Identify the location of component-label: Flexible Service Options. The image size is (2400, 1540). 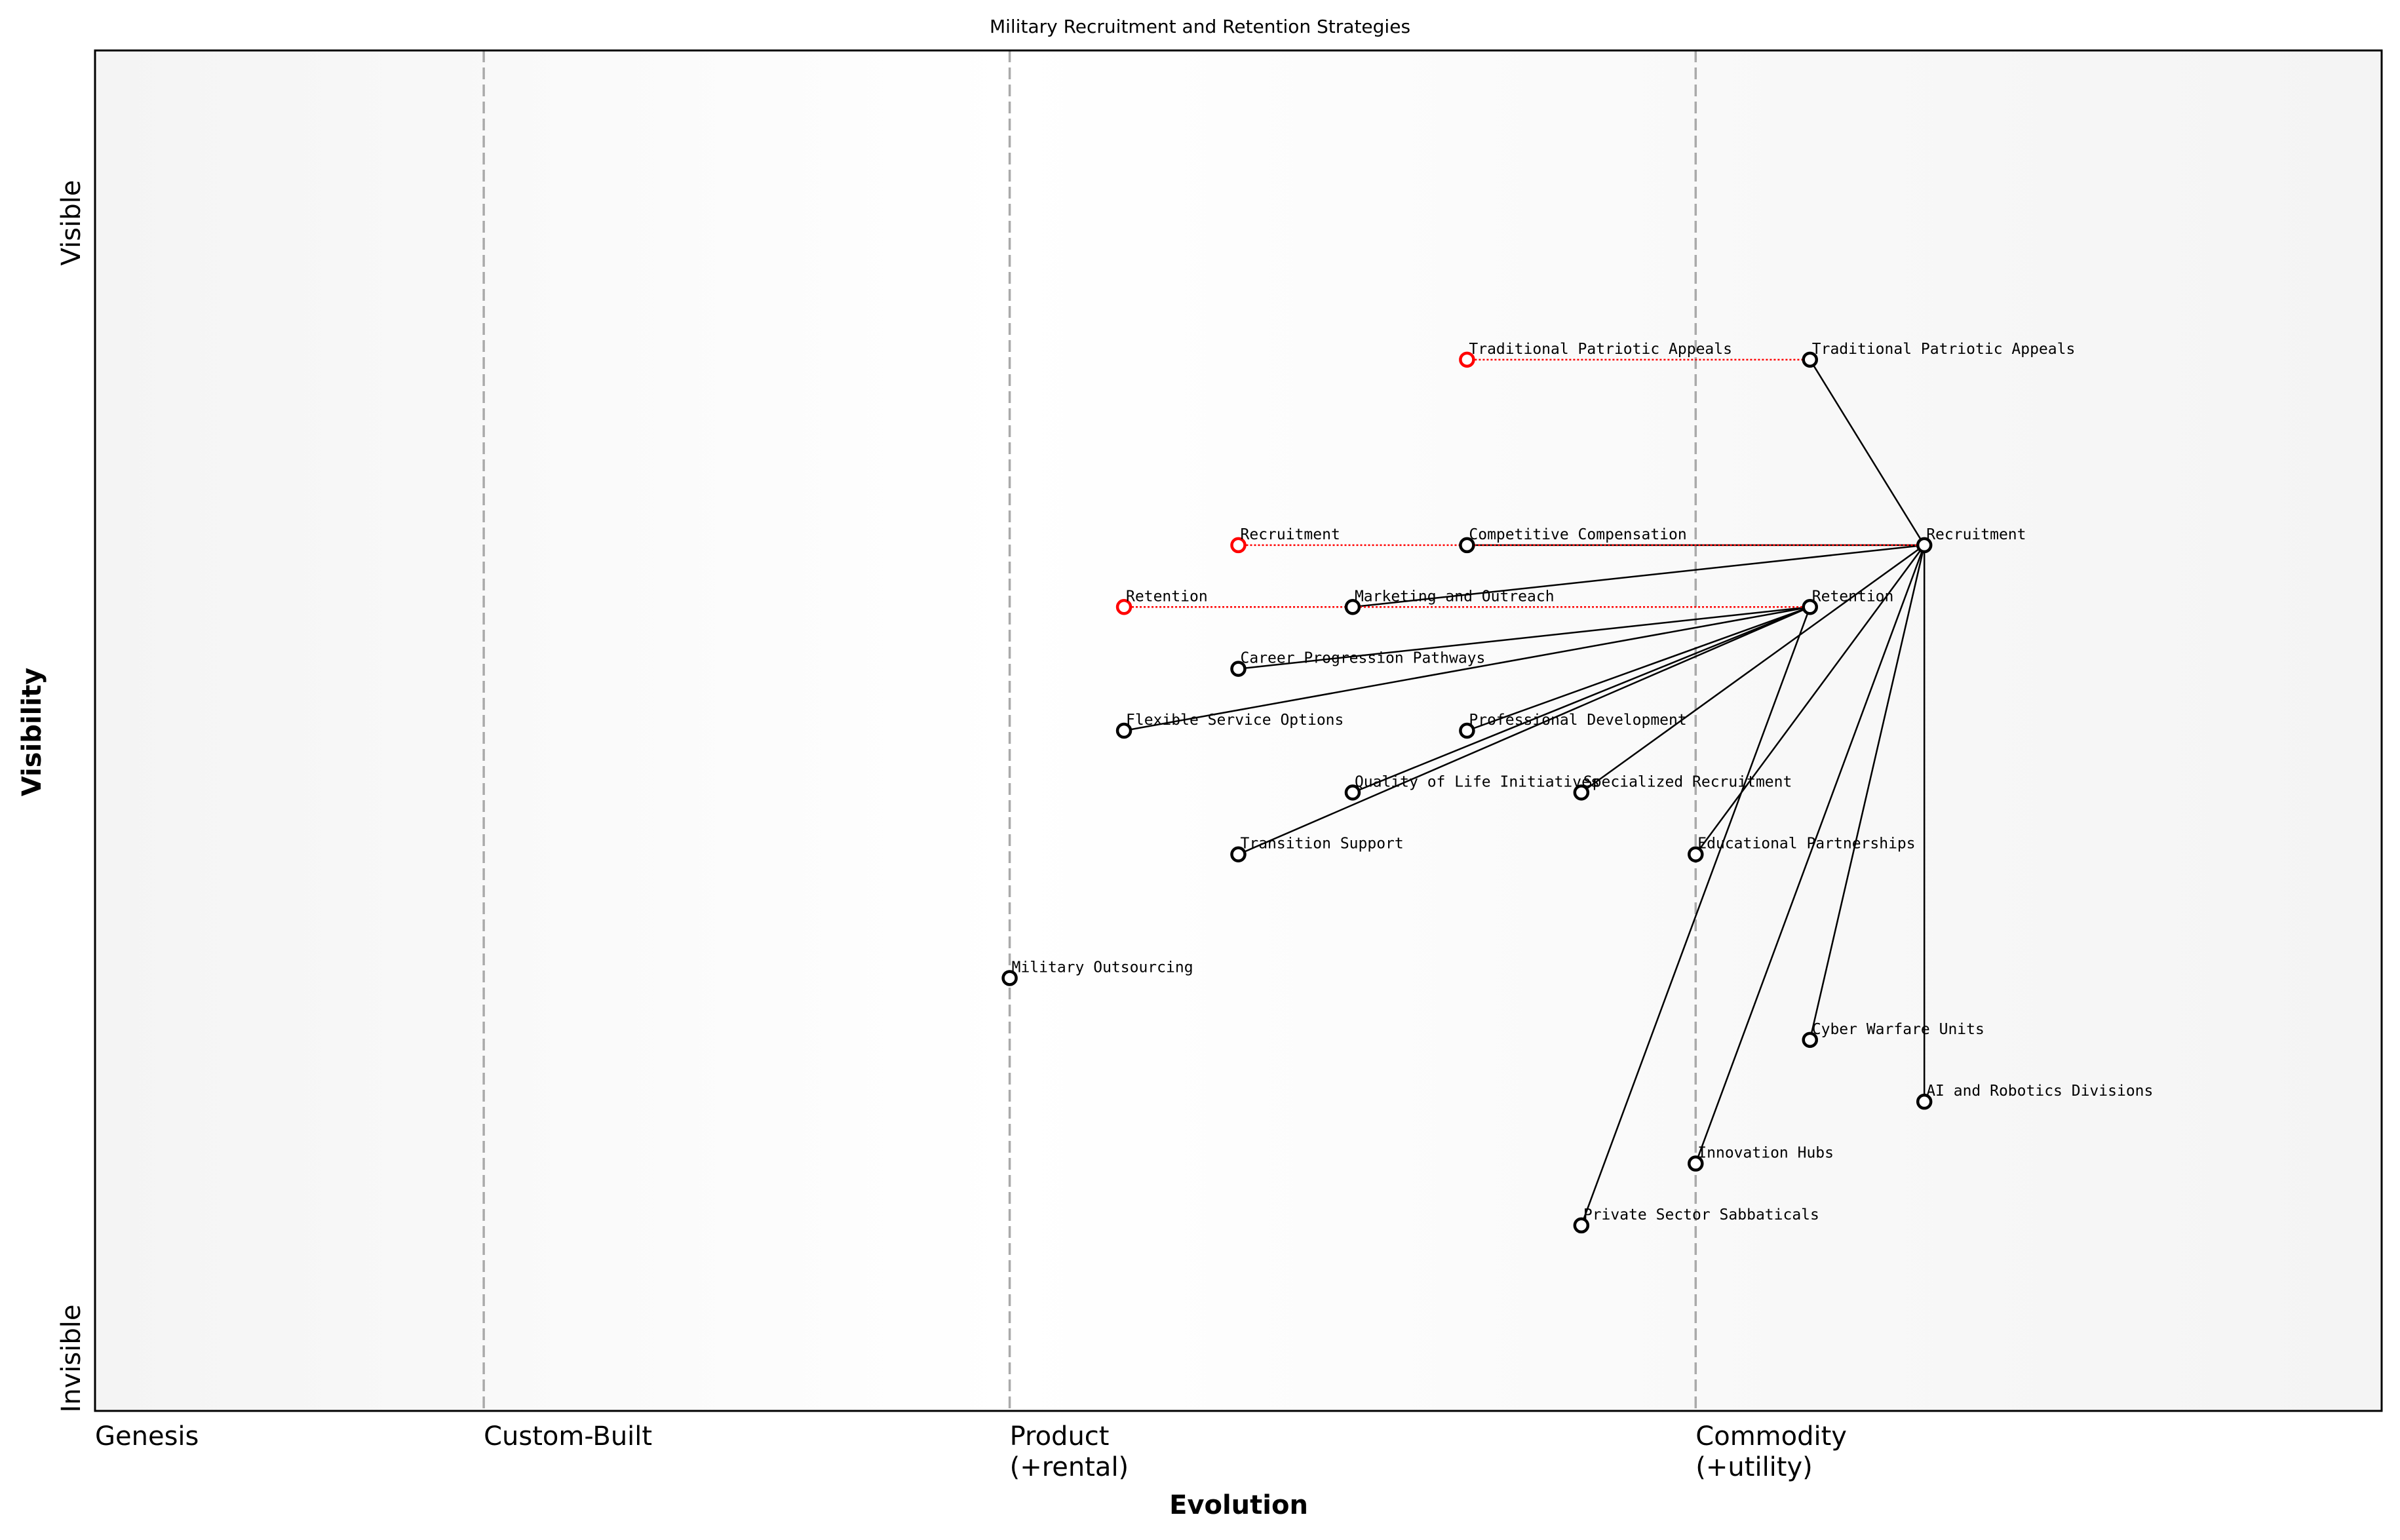
(1235, 720).